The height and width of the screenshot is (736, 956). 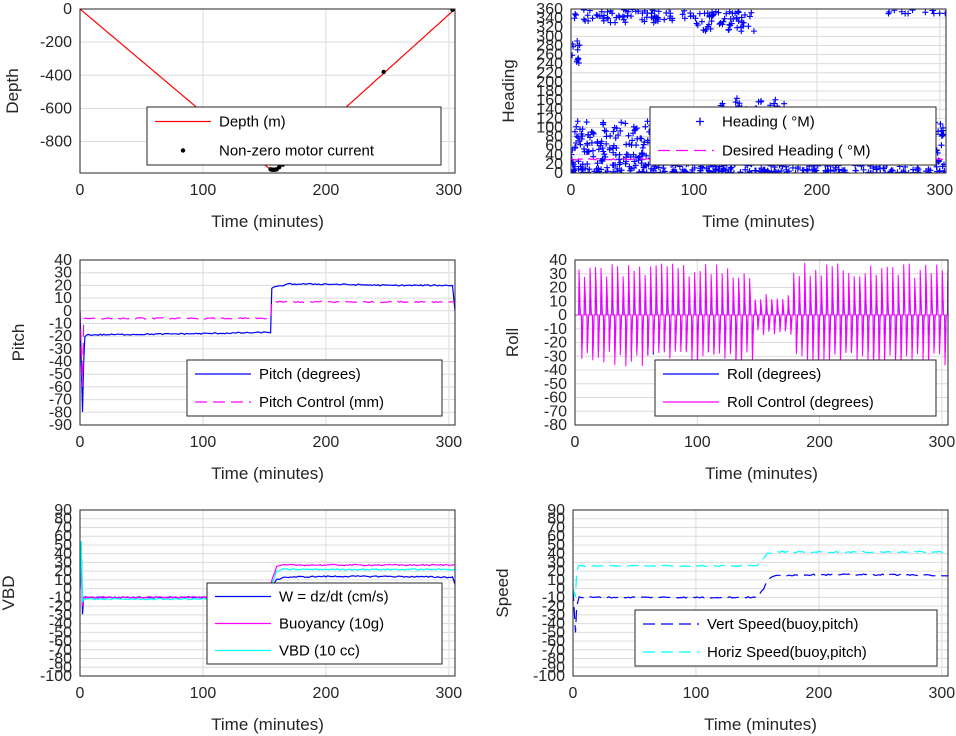 I want to click on heading-ytick-label: 360, so click(x=549, y=9).